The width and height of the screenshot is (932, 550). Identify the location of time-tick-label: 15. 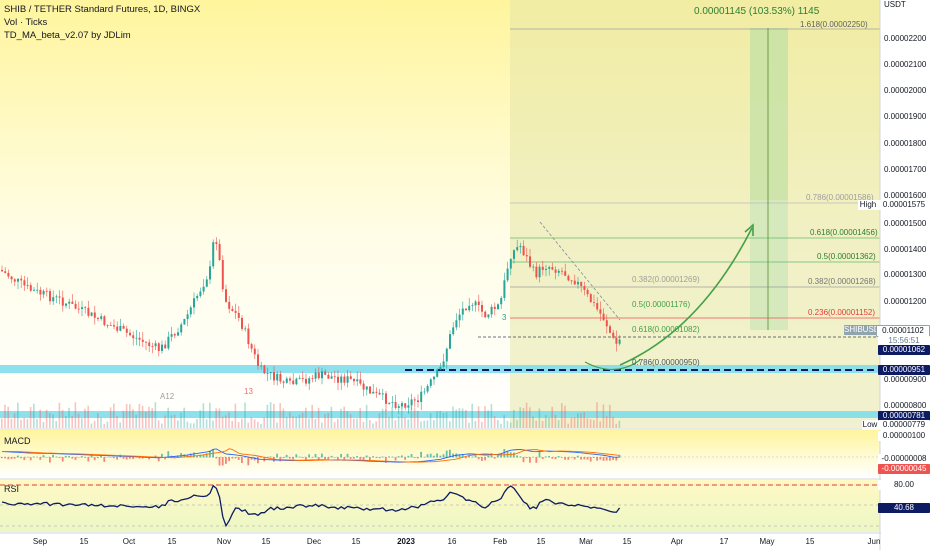
(84, 541).